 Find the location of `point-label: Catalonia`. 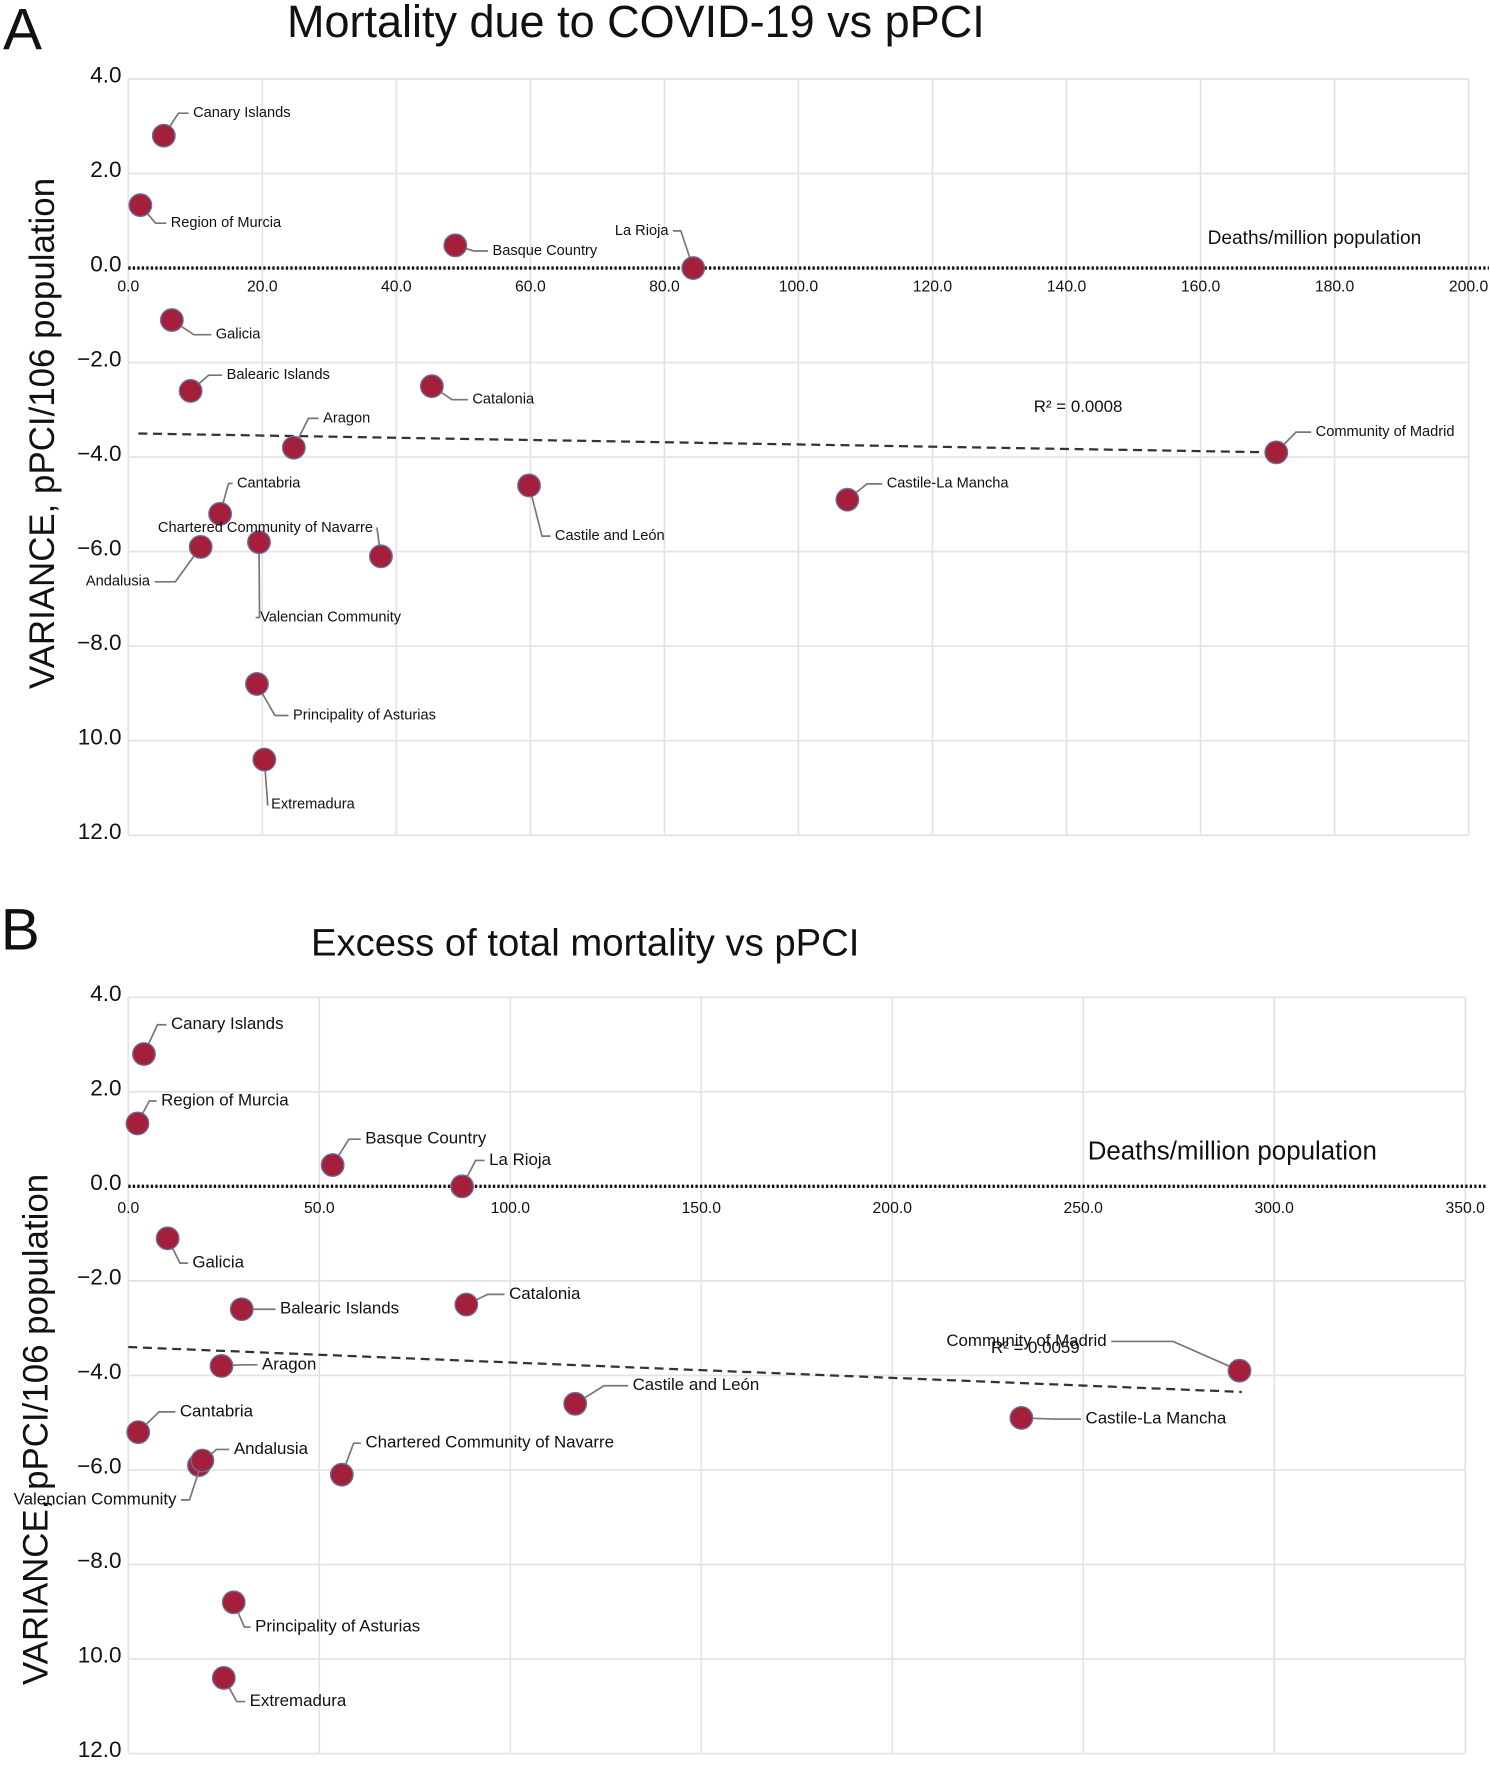

point-label: Catalonia is located at coordinates (545, 1293).